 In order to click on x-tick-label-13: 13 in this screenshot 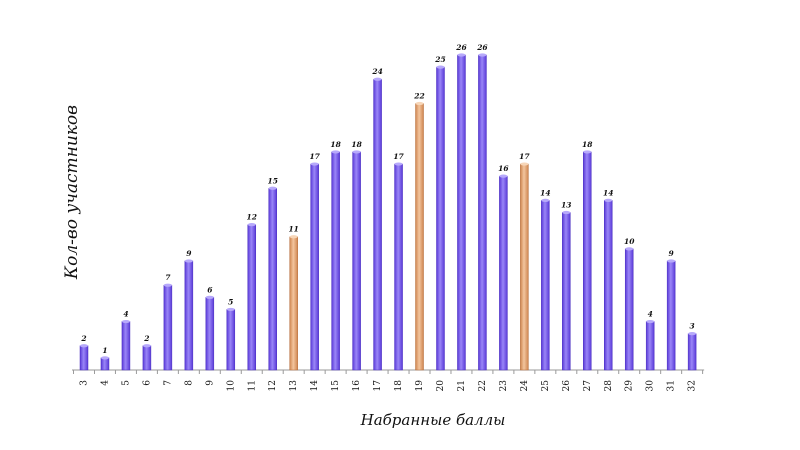, I will do `click(294, 386)`.